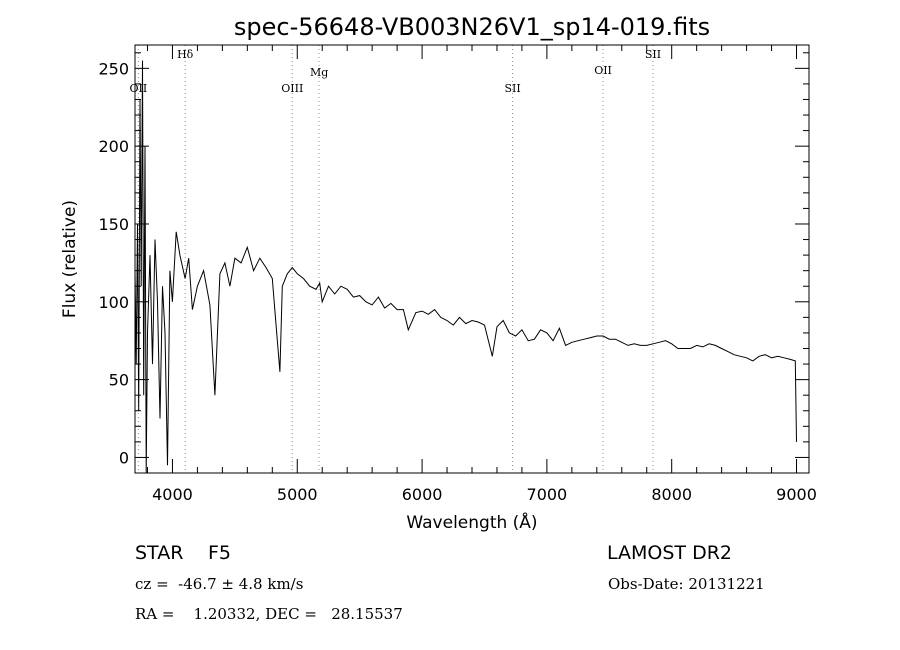  I want to click on coordinates-label: RA = 1.20332, DEC = 28.15537, so click(269, 614).